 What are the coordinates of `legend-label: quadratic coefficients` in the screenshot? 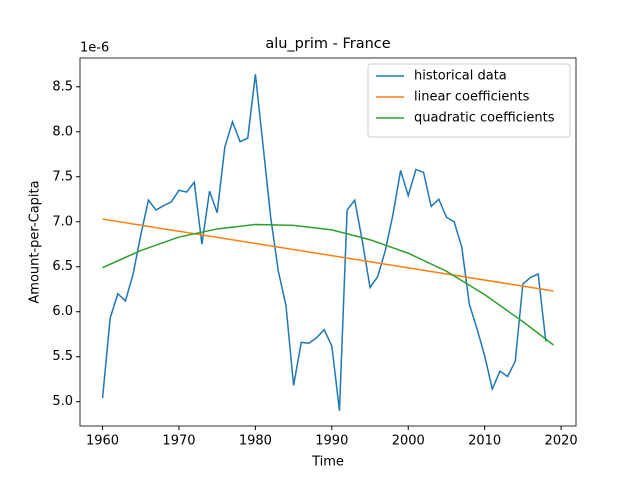 It's located at (484, 118).